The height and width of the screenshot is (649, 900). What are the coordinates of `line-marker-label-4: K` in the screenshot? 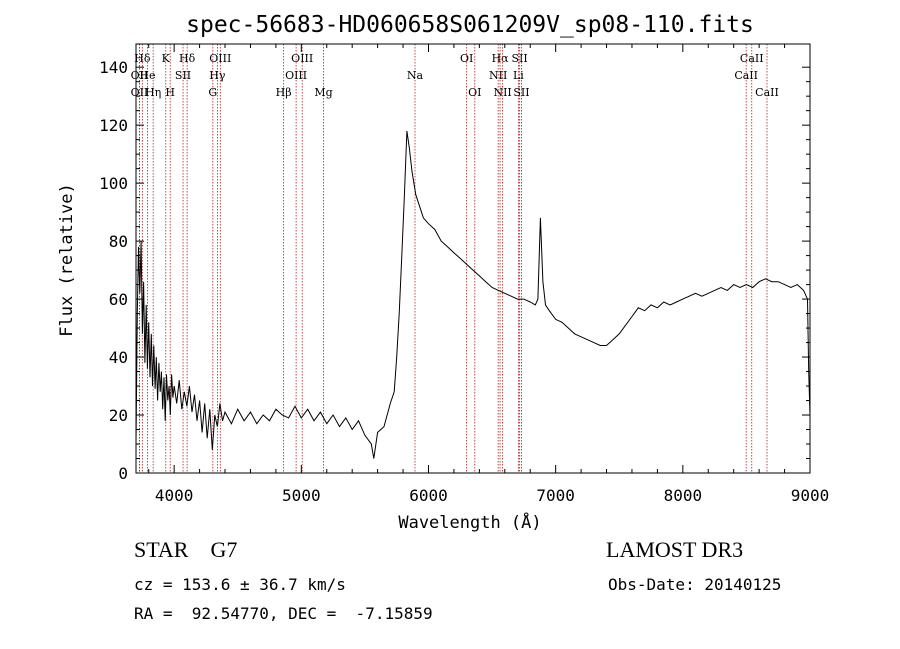 It's located at (166, 58).